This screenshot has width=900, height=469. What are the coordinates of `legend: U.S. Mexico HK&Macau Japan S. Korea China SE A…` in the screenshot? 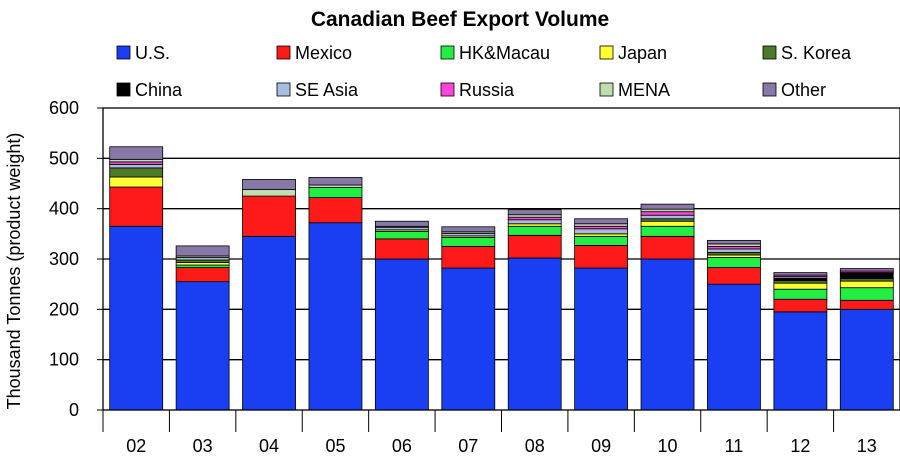 It's located at (484, 71).